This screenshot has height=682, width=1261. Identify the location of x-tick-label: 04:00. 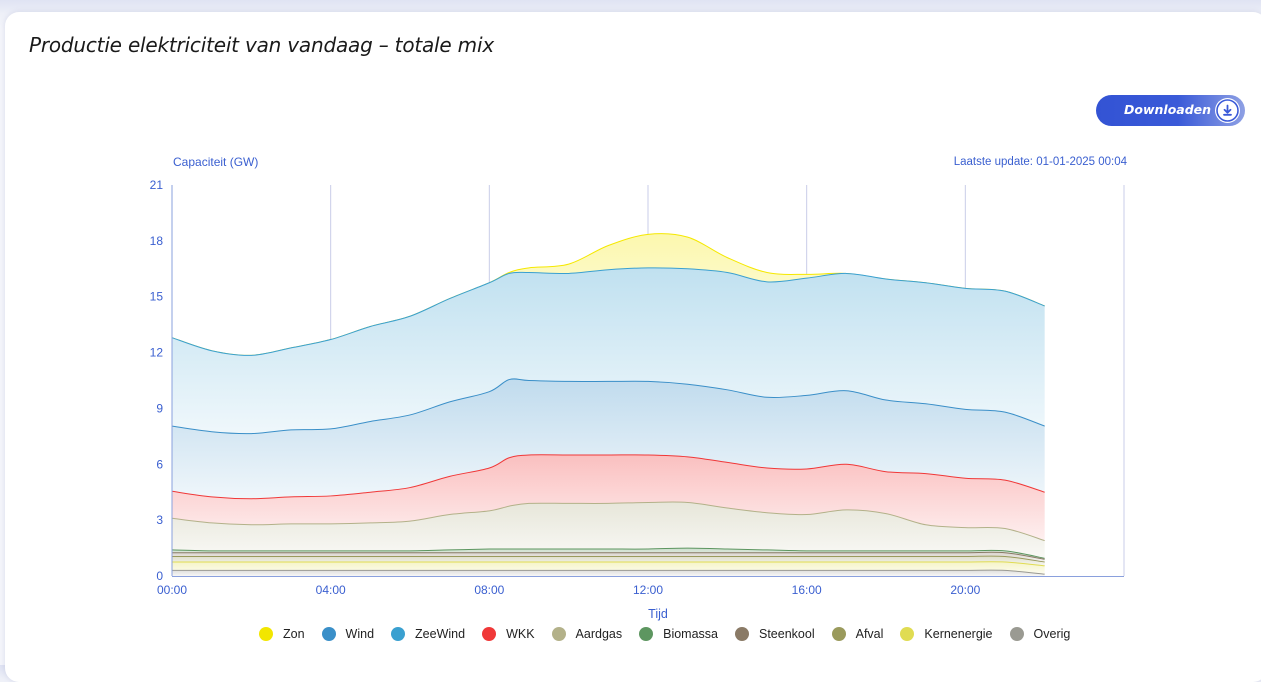
(331, 590).